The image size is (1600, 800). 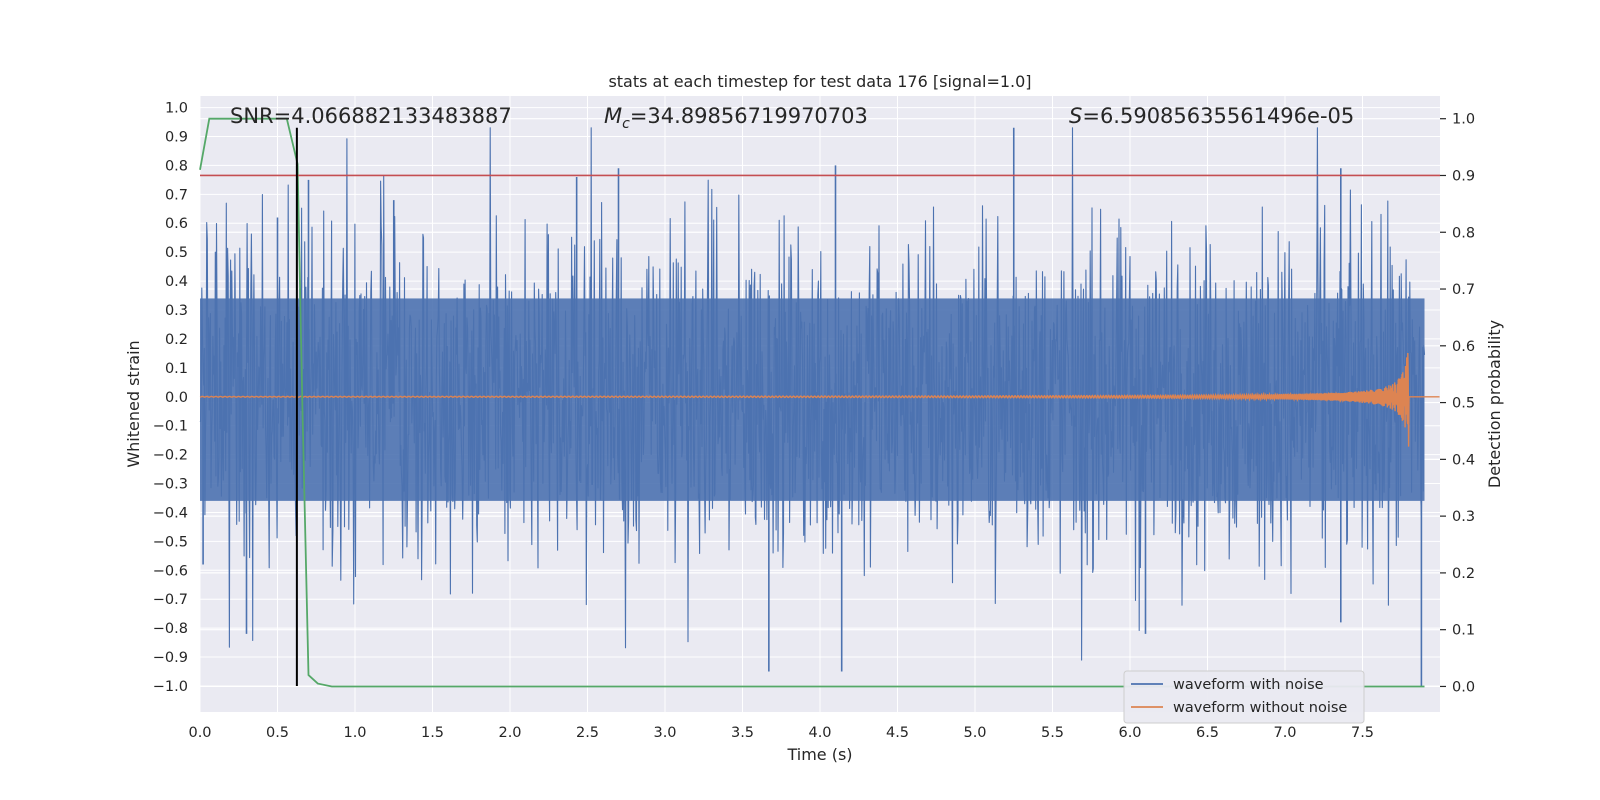 What do you see at coordinates (176, 224) in the screenshot?
I see `y-tick-label: 0.6` at bounding box center [176, 224].